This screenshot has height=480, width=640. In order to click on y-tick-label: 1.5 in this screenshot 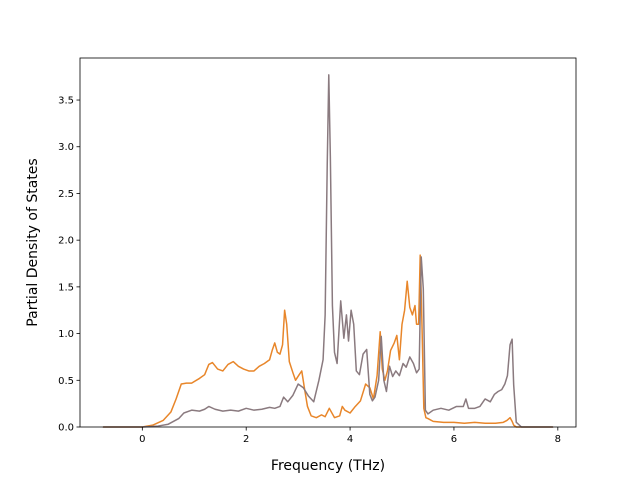, I will do `click(66, 287)`.